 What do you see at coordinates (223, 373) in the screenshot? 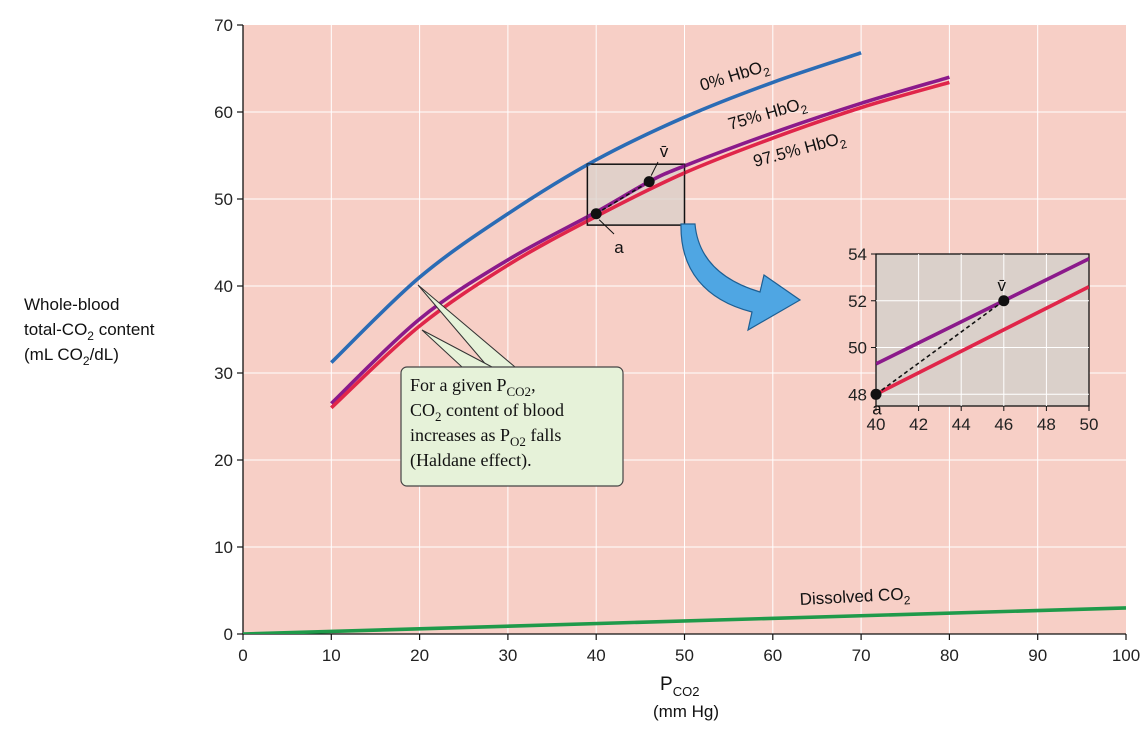
I see `y-tick-label: 30` at bounding box center [223, 373].